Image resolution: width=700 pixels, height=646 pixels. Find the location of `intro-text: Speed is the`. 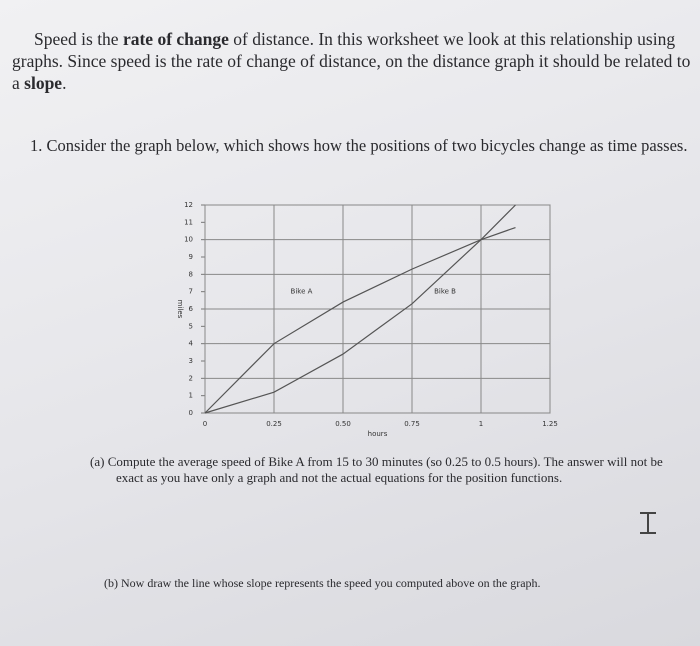

intro-text: Speed is the is located at coordinates (78, 39).